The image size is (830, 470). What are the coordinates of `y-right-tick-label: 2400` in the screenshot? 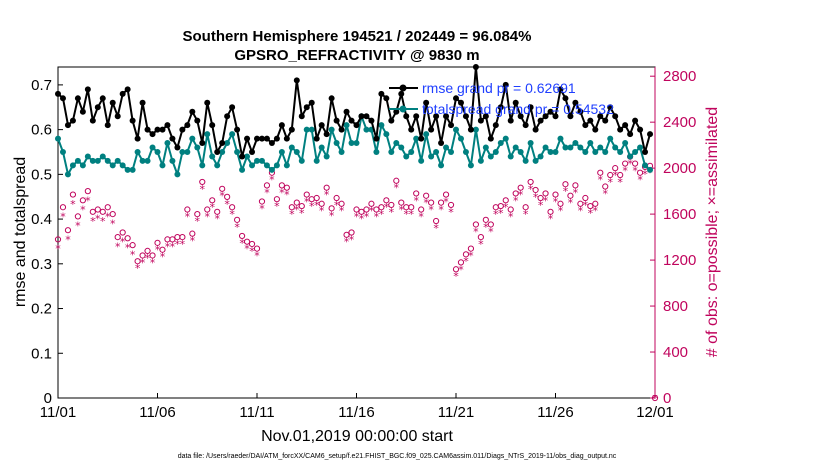 It's located at (679, 122).